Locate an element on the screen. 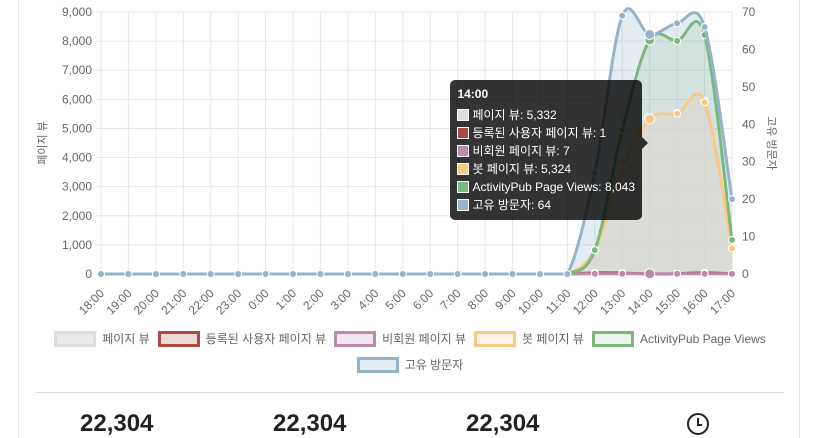  x-tick-label: 1:00 is located at coordinates (286, 299).